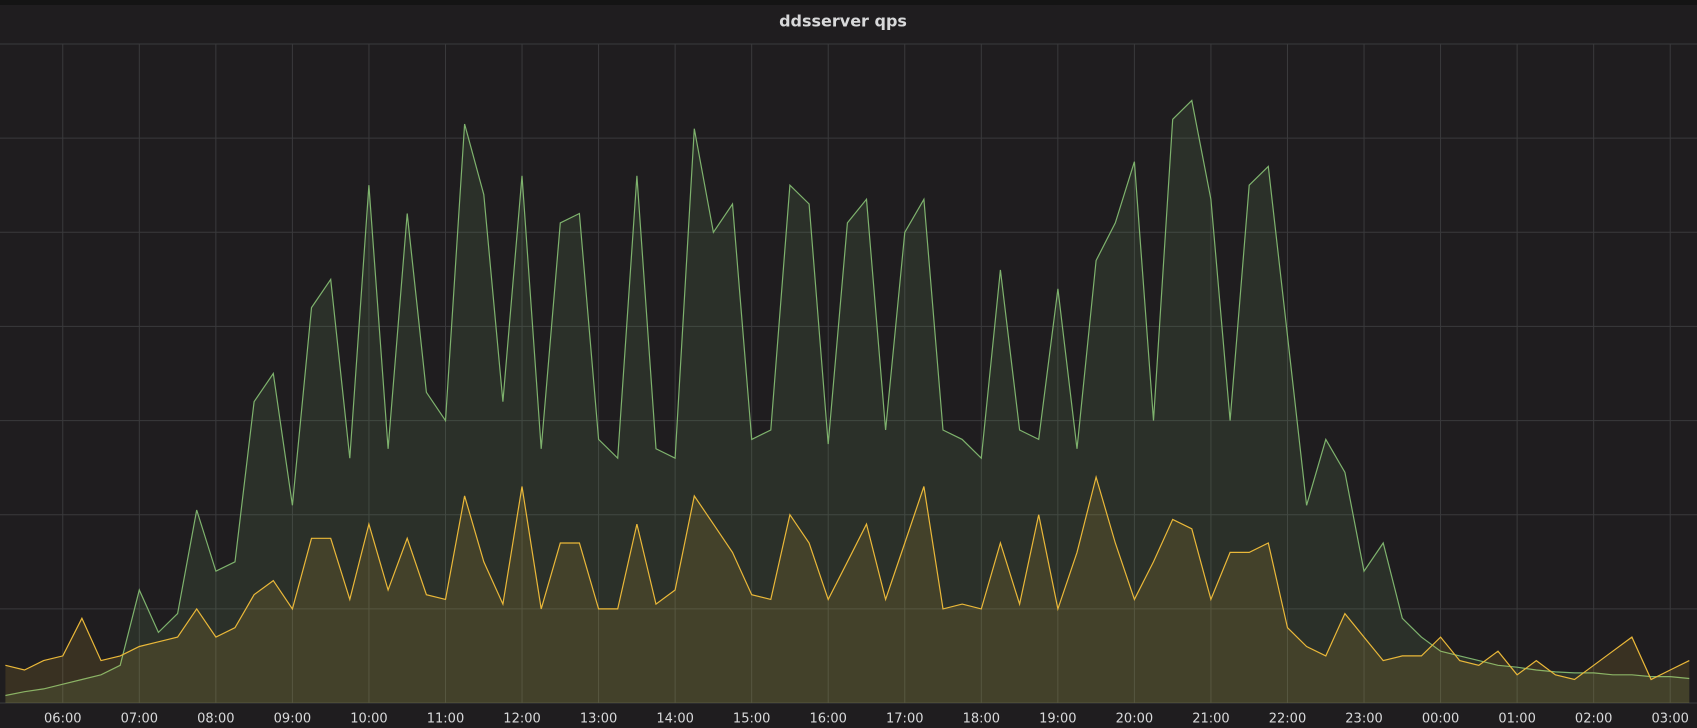 The image size is (1697, 728). I want to click on x-tick-label: 23:00, so click(1363, 719).